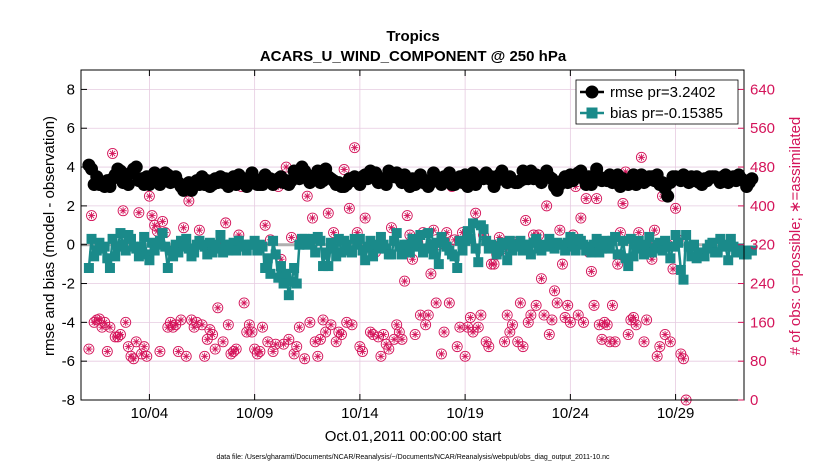  I want to click on y-tick-label-right: 80, so click(758, 361).